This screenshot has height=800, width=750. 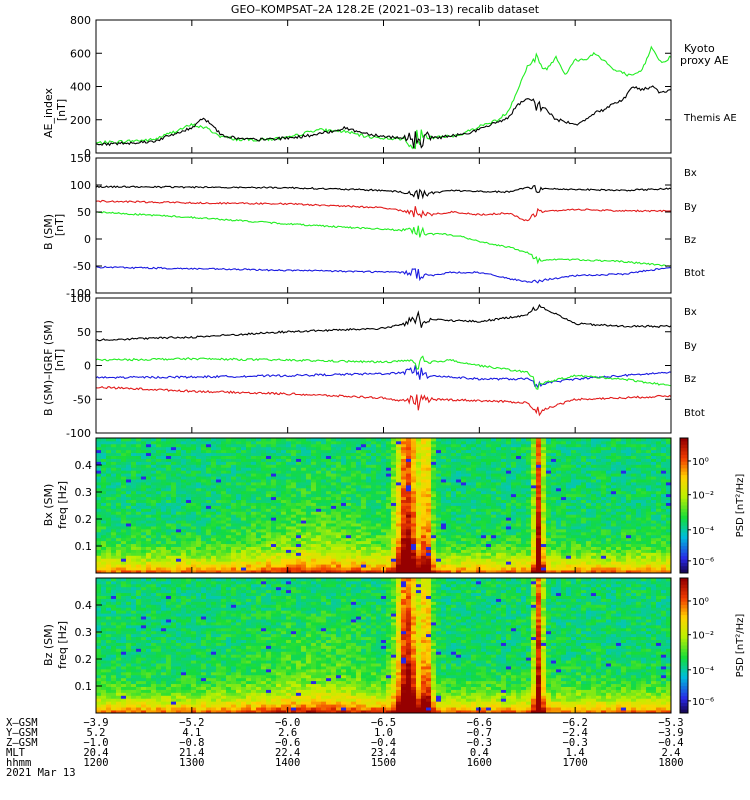 What do you see at coordinates (690, 379) in the screenshot?
I see `legend-bigrf-bz: Bz` at bounding box center [690, 379].